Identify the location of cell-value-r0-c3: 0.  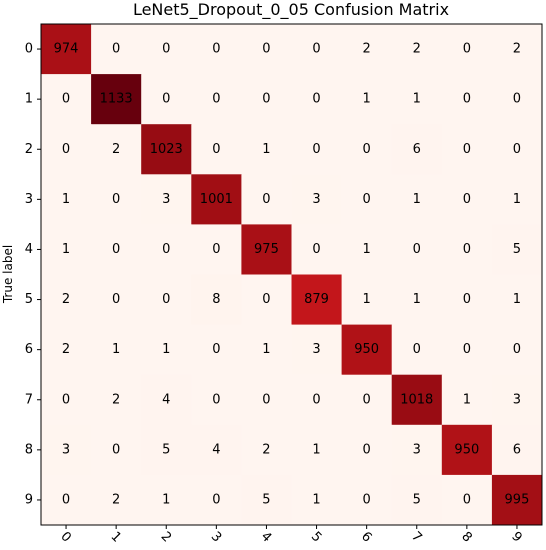
(216, 49).